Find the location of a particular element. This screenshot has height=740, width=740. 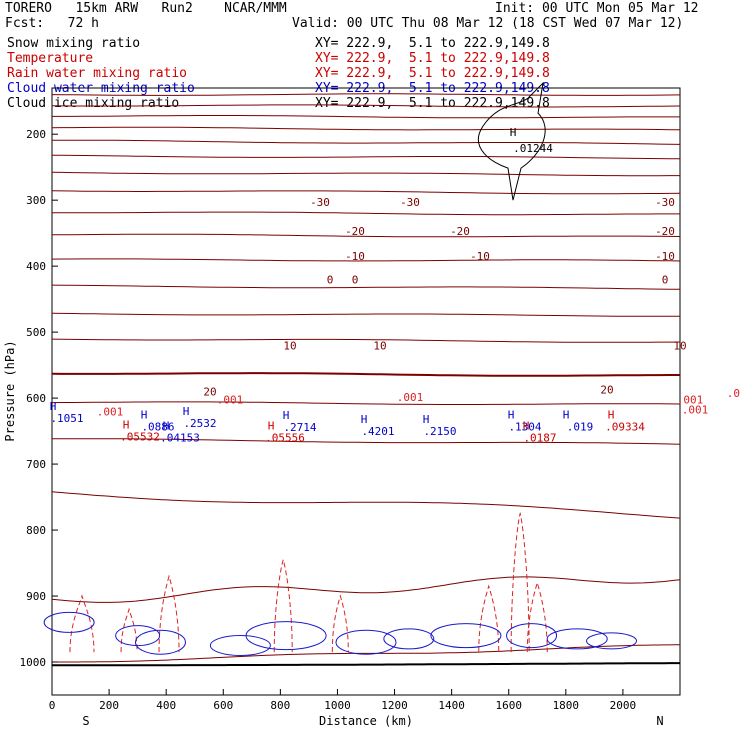

cloud-ice-max-label: .01244 is located at coordinates (533, 148).